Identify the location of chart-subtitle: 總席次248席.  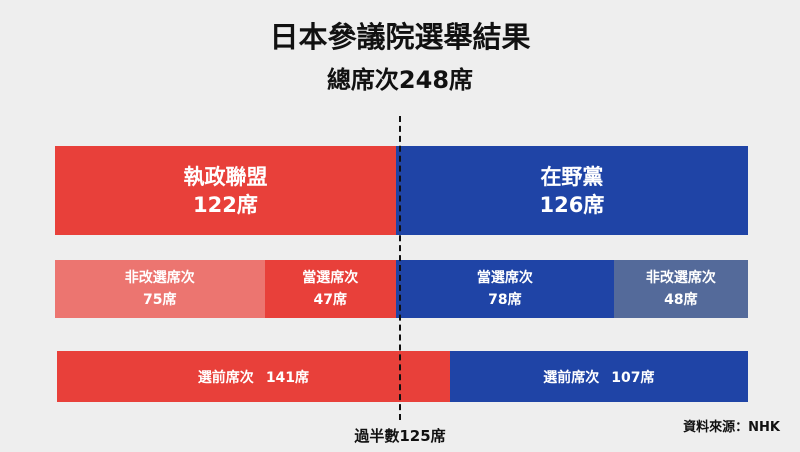
(400, 80).